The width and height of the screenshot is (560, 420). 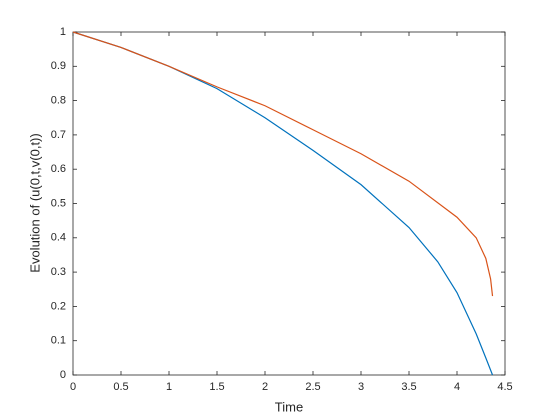 What do you see at coordinates (169, 387) in the screenshot?
I see `x-tick-label: 1` at bounding box center [169, 387].